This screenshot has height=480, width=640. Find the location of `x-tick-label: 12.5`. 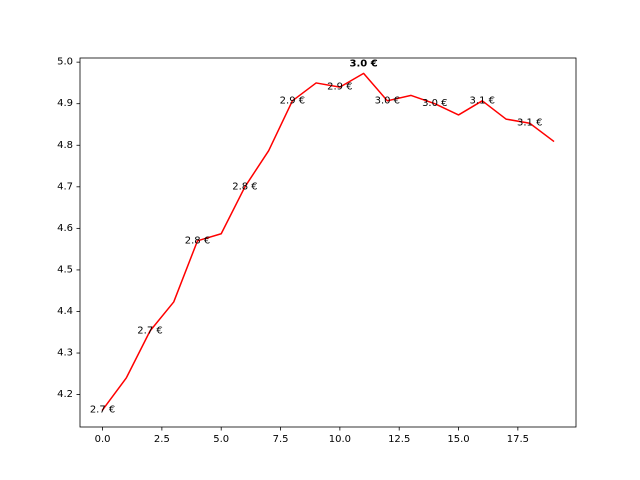

x-tick-label: 12.5 is located at coordinates (399, 439).